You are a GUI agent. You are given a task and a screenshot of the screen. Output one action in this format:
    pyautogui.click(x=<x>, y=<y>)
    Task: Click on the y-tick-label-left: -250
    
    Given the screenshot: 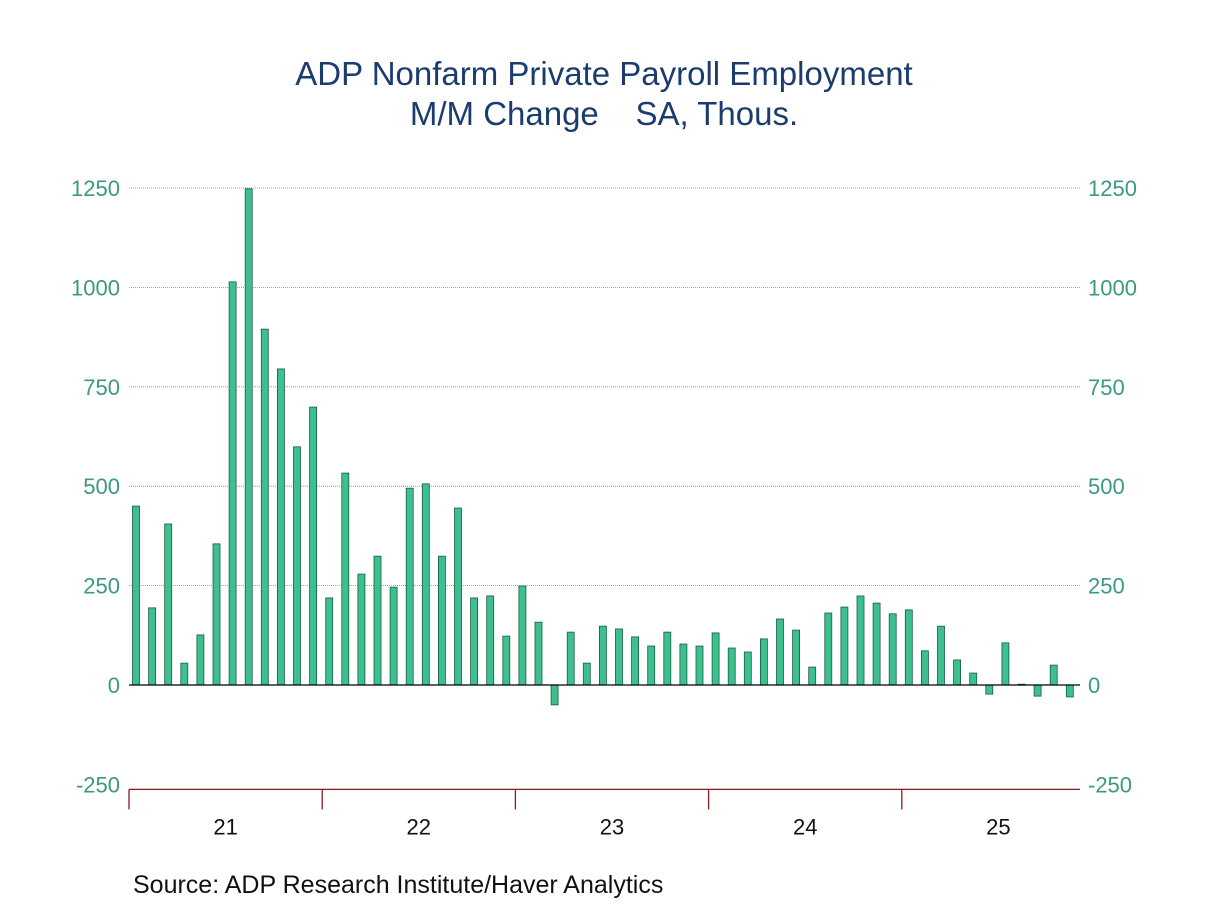 What is the action you would take?
    pyautogui.click(x=98, y=784)
    